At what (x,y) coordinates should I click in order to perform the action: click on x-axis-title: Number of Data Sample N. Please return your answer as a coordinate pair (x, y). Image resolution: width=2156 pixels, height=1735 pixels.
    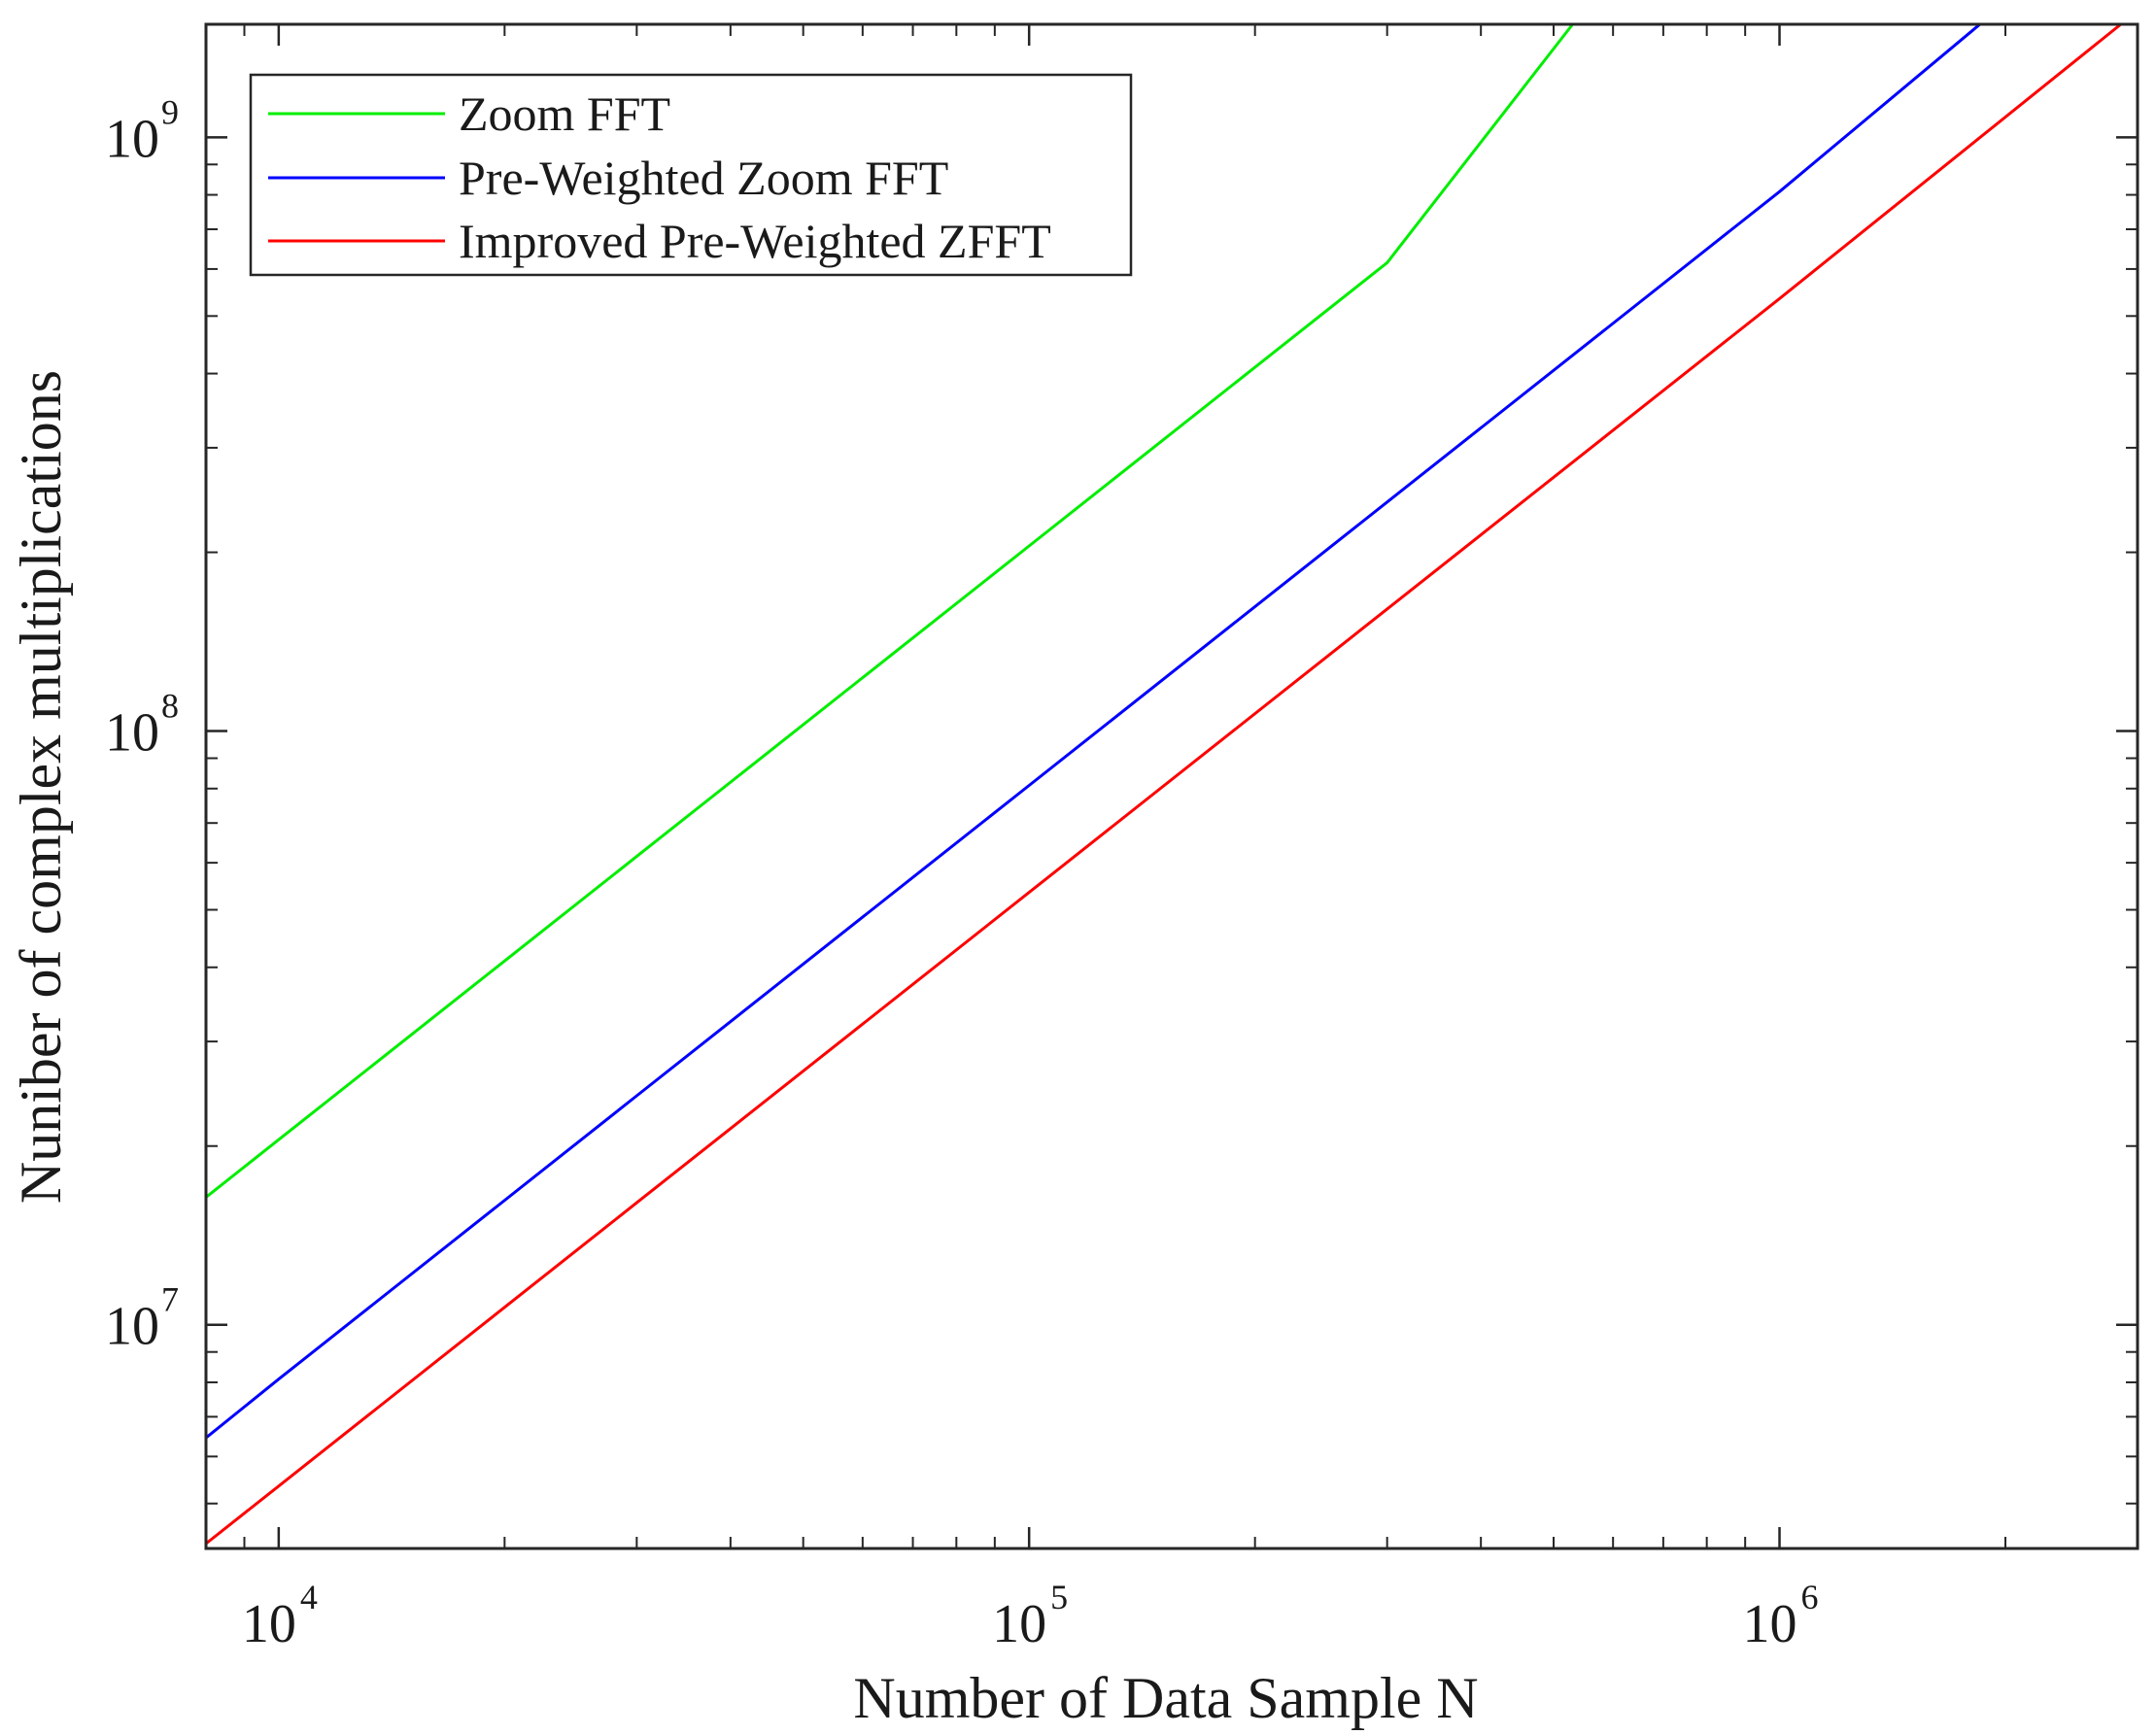
    Looking at the image, I should click on (1165, 1698).